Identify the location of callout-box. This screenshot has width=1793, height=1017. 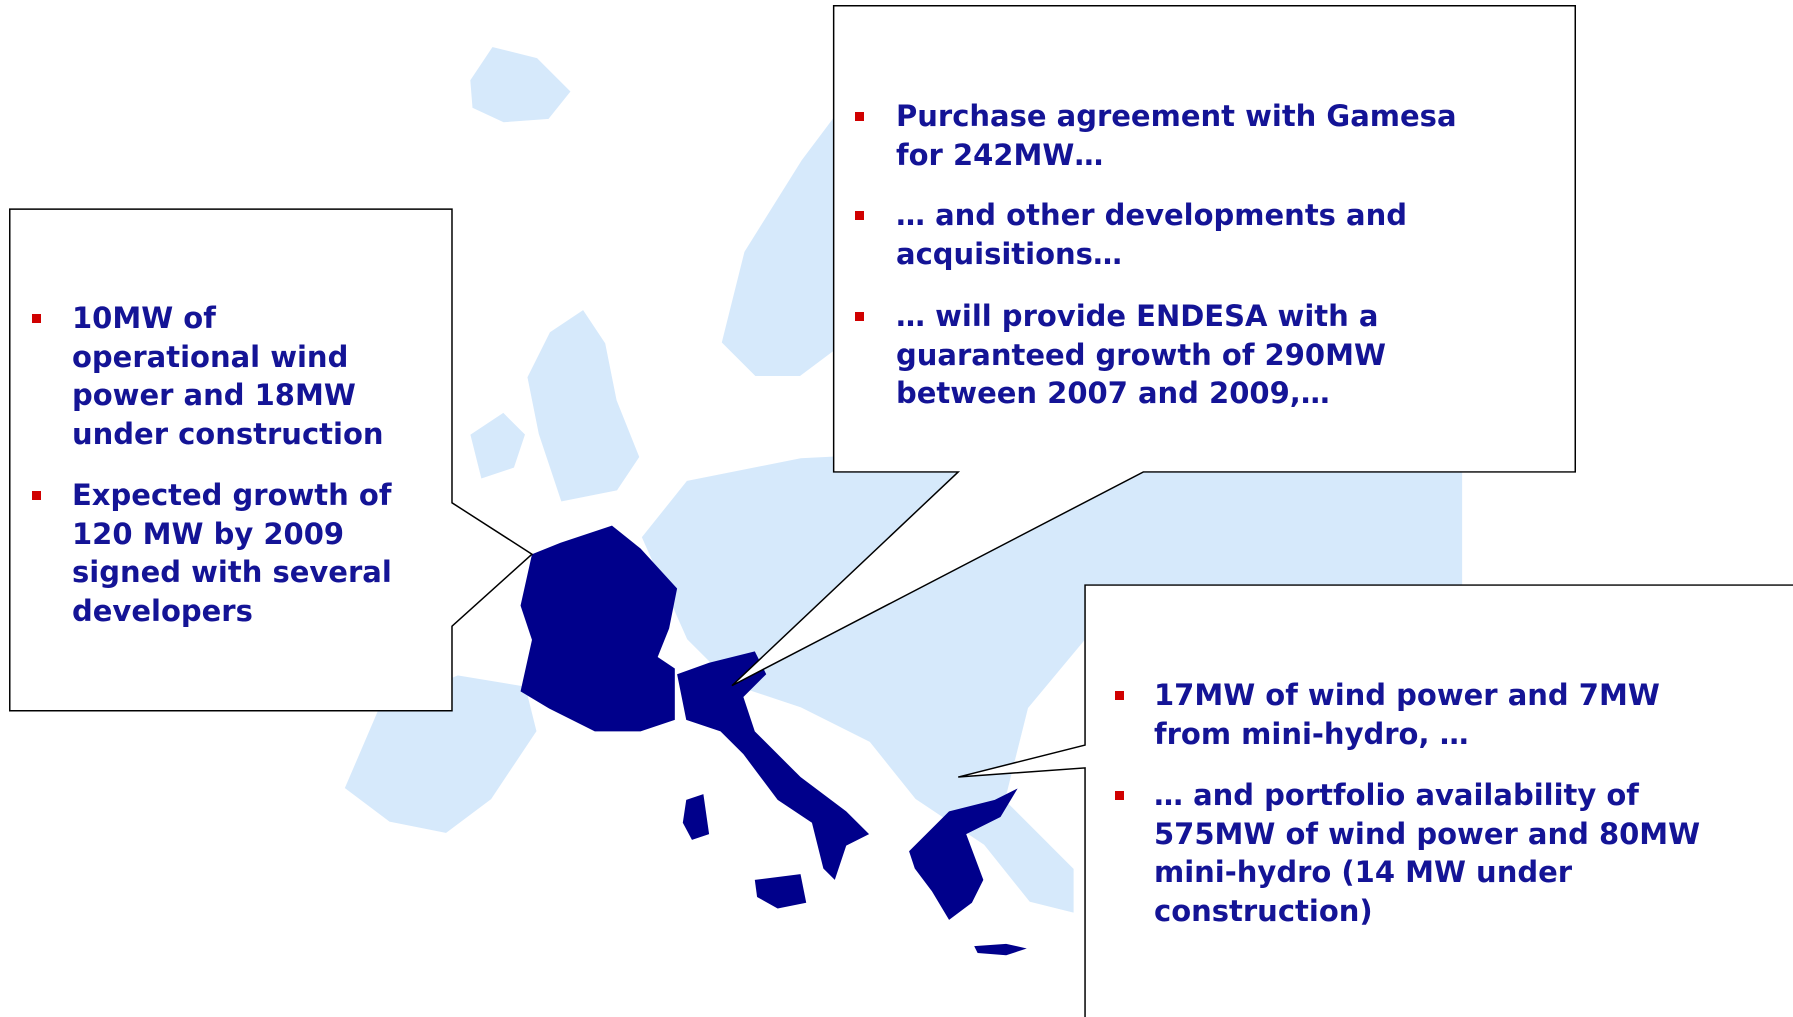
(271, 460).